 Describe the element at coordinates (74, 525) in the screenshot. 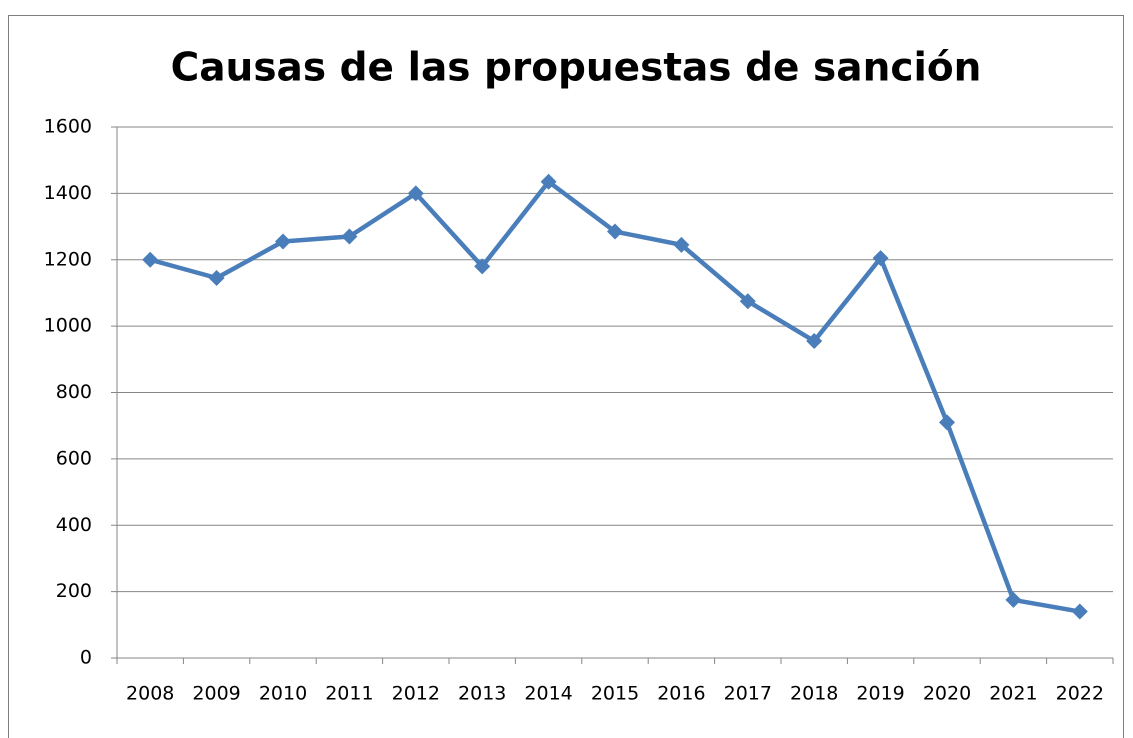

I see `y-tick-label: 400` at that location.